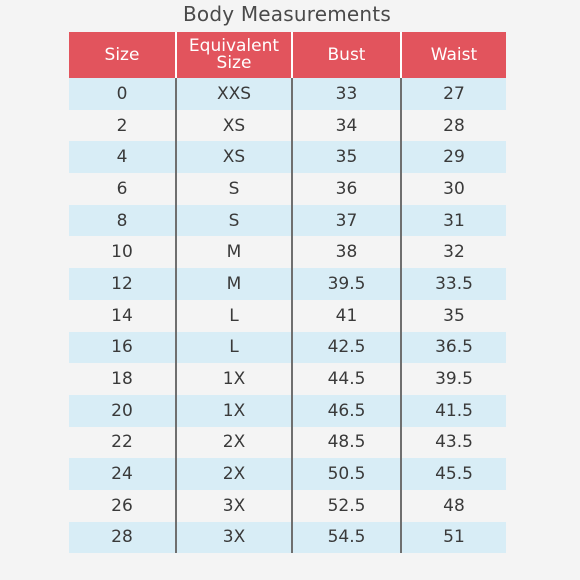  I want to click on table-row: 26 3X 52.5 48, so click(287, 505).